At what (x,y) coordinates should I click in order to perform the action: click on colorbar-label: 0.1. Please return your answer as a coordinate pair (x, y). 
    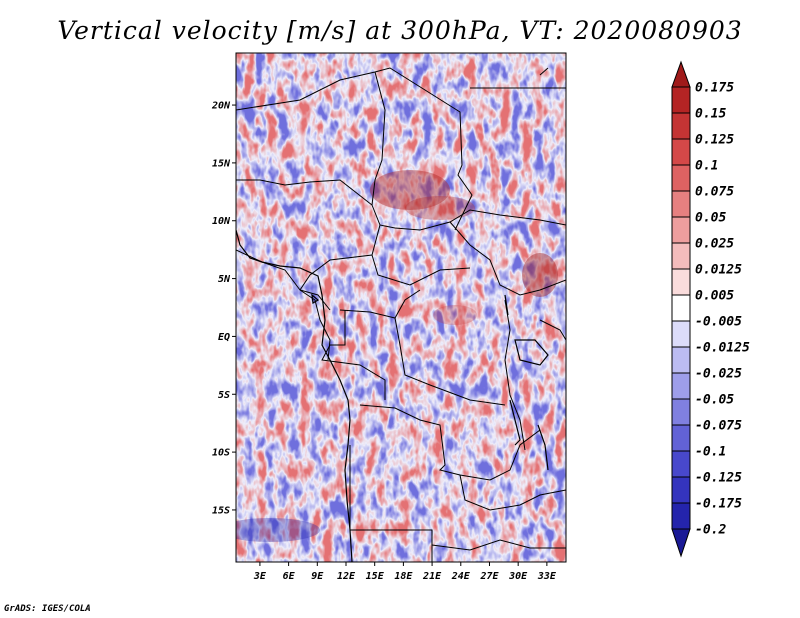
    Looking at the image, I should click on (706, 166).